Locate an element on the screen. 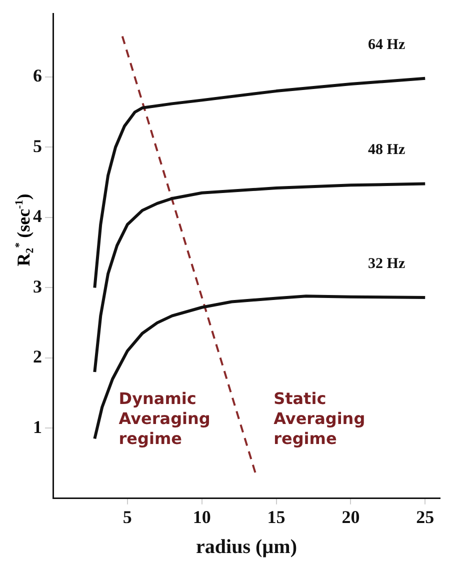 The width and height of the screenshot is (454, 568). x-tick-label: 5 is located at coordinates (127, 516).